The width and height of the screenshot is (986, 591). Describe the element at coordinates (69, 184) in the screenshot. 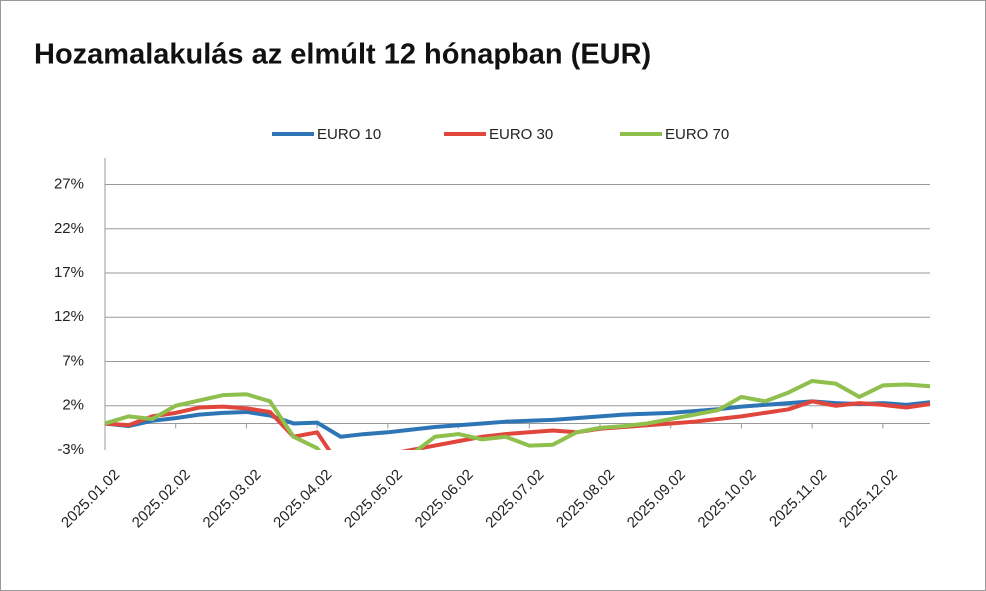

I see `y-tick-label: 27%` at that location.